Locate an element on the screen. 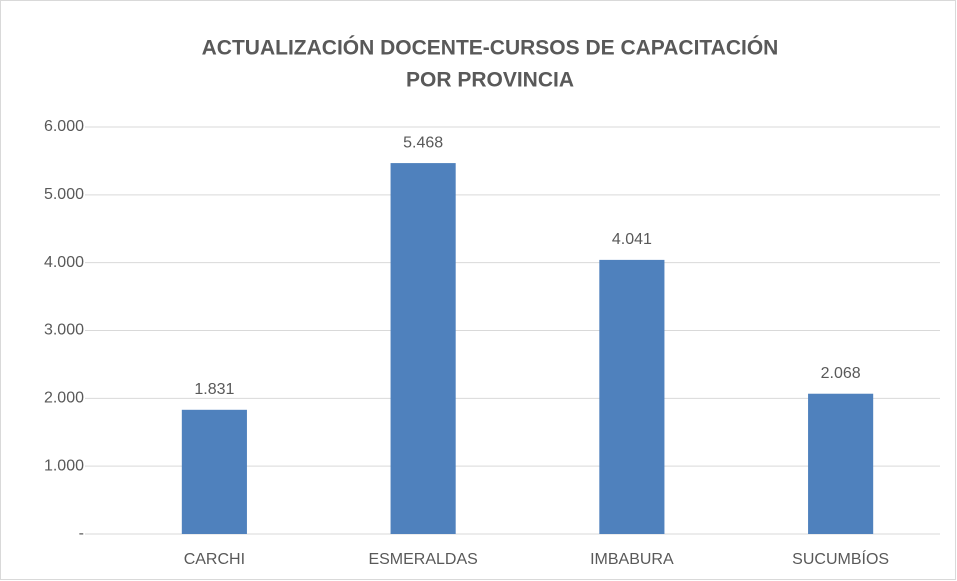 The image size is (957, 581). x-tick-label: IMBABURA is located at coordinates (632, 559).